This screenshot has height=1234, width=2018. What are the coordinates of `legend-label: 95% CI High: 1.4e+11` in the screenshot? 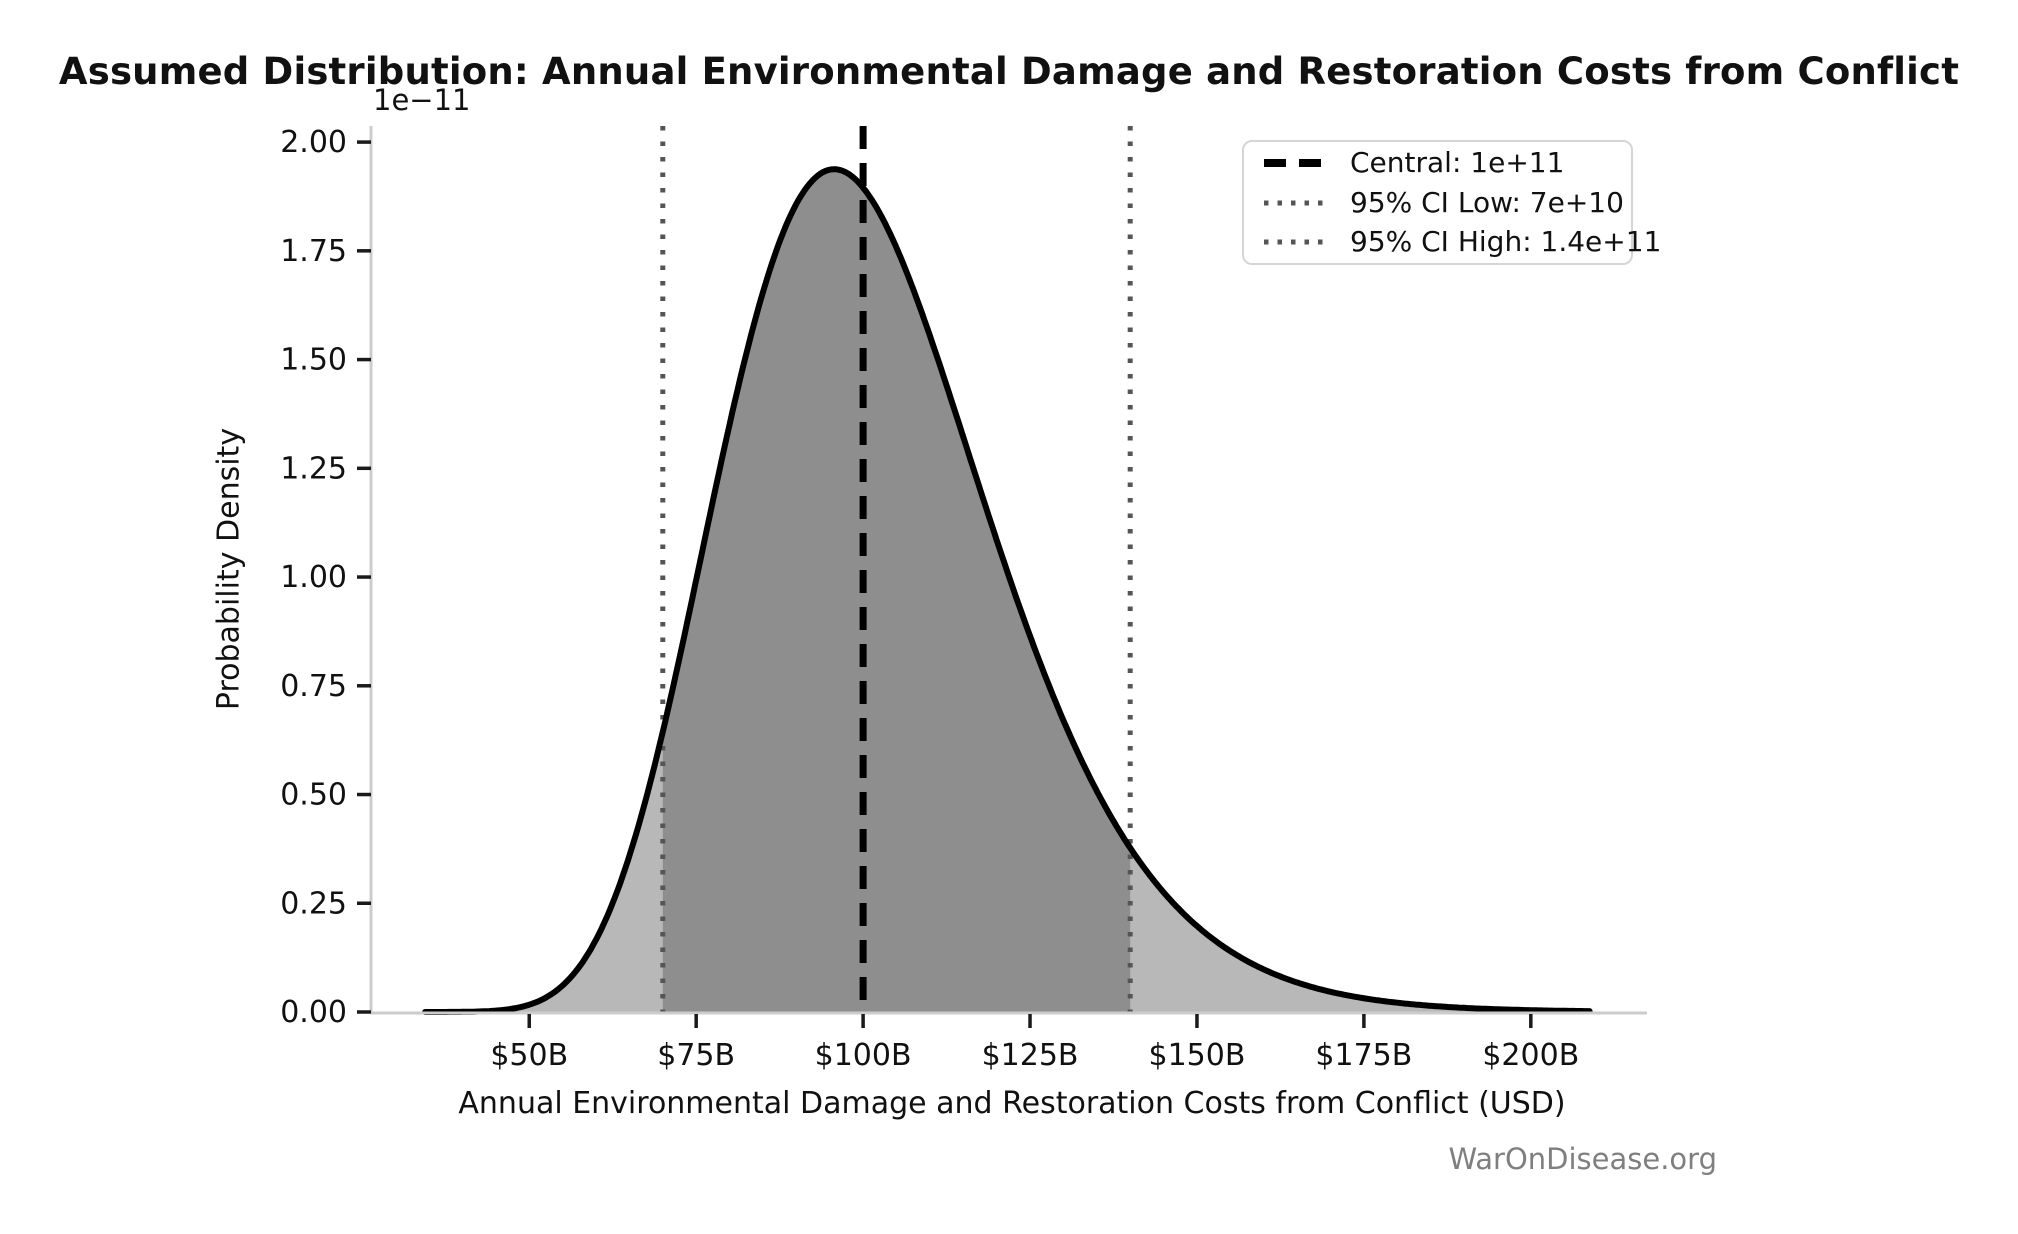 It's located at (1506, 242).